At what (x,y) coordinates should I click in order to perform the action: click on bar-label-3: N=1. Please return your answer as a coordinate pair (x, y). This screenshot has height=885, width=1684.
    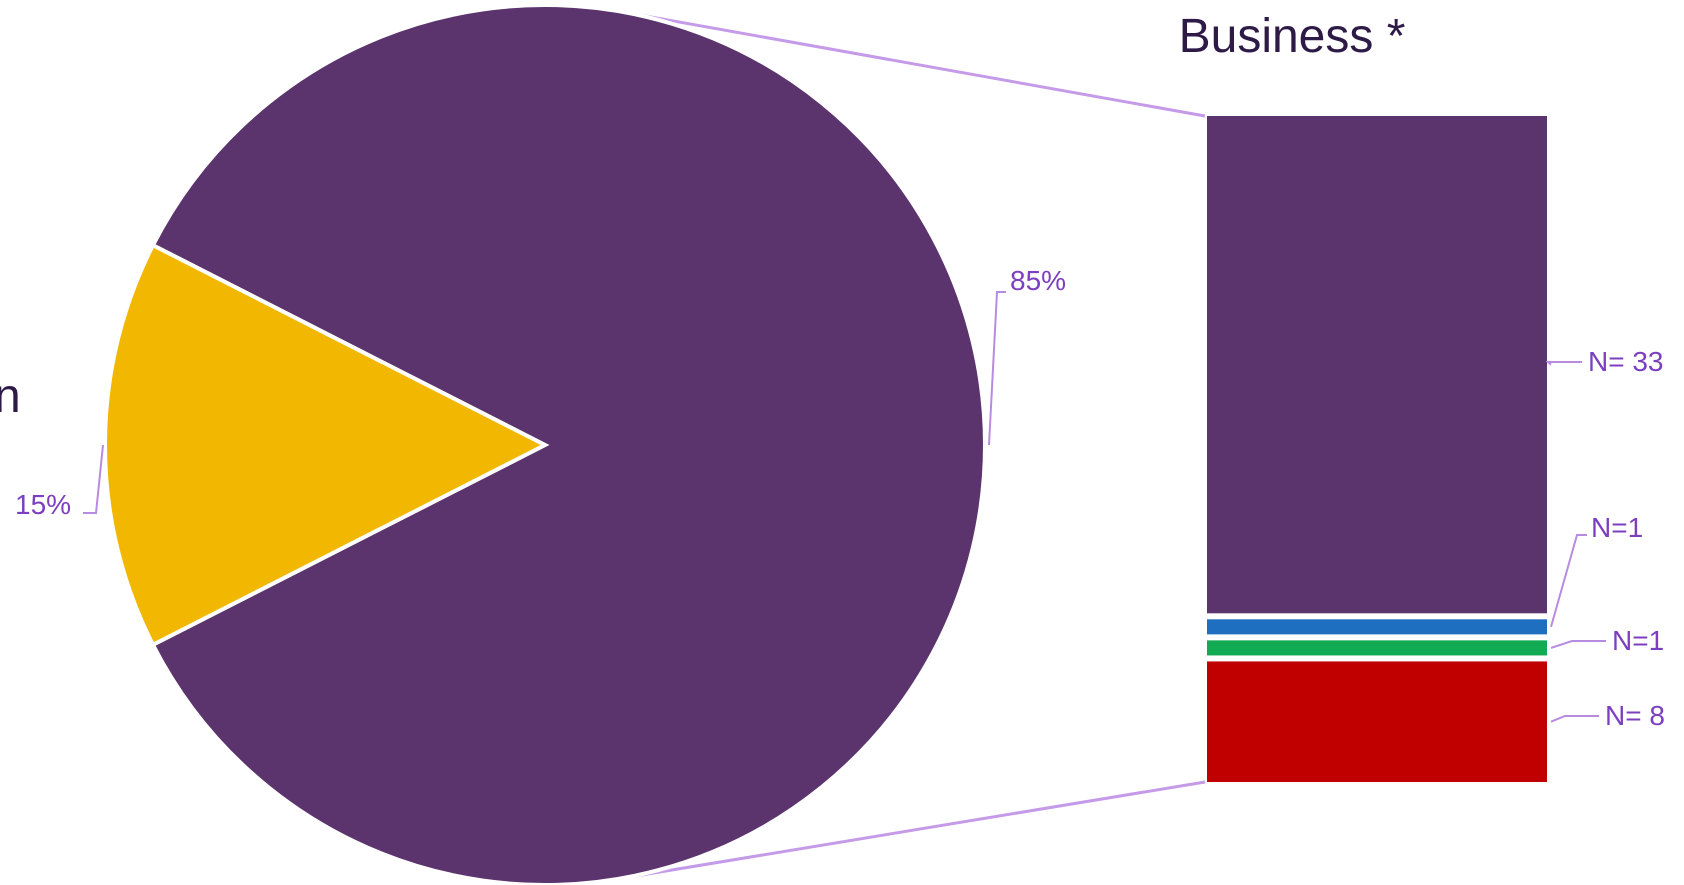
    Looking at the image, I should click on (1638, 640).